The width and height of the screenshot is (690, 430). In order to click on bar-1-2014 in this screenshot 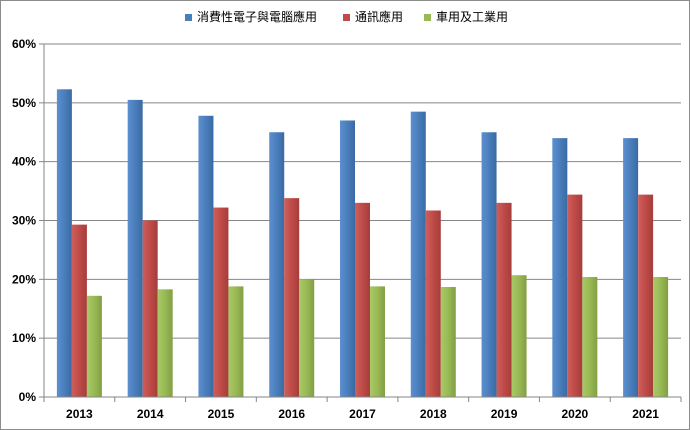, I will do `click(135, 248)`.